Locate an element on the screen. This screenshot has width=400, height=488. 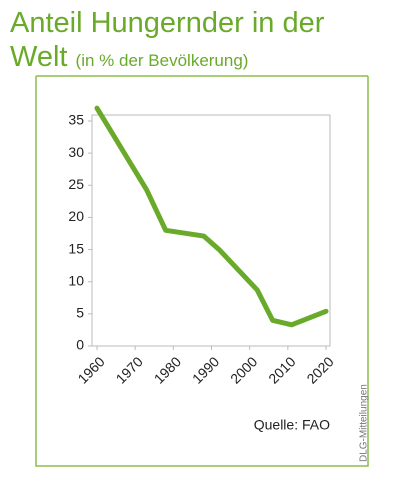
x-tick-label: 2000 is located at coordinates (243, 369).